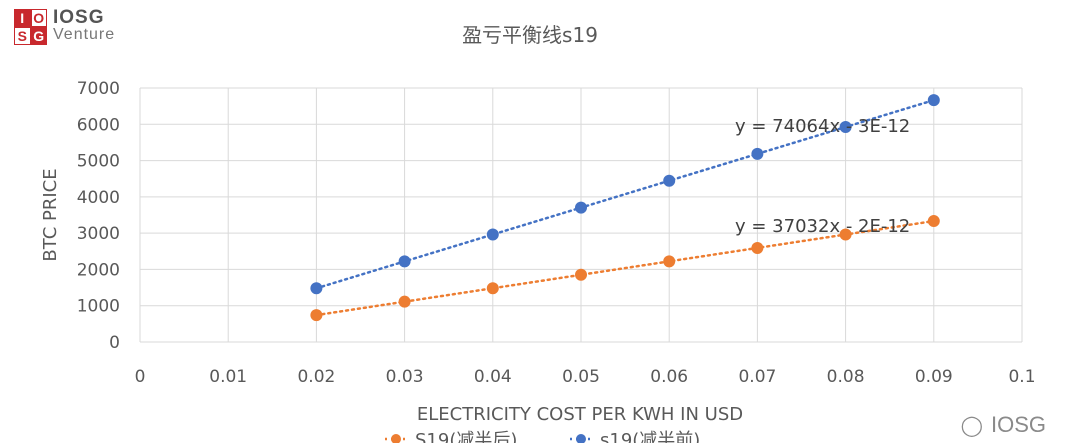 The height and width of the screenshot is (443, 1080). What do you see at coordinates (79, 17) in the screenshot?
I see `logo-top-text: IOSG` at bounding box center [79, 17].